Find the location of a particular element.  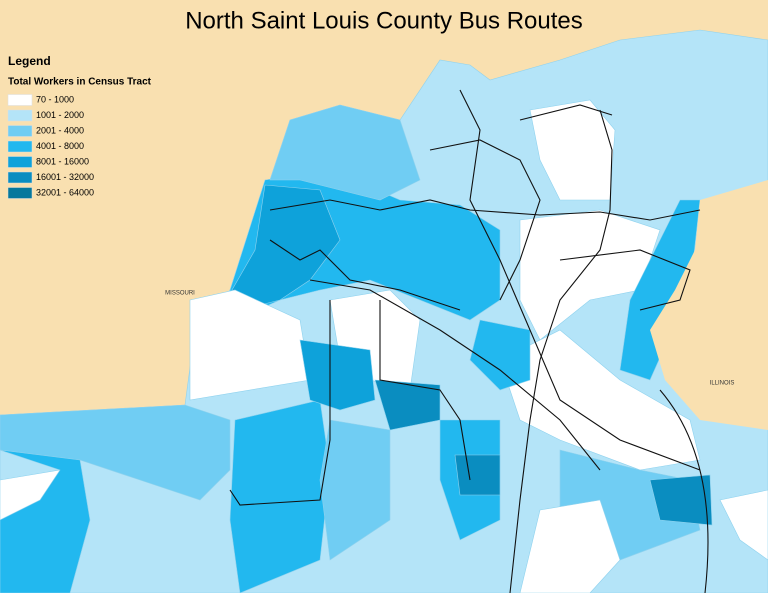

illinois-land is located at coordinates (709, 305).